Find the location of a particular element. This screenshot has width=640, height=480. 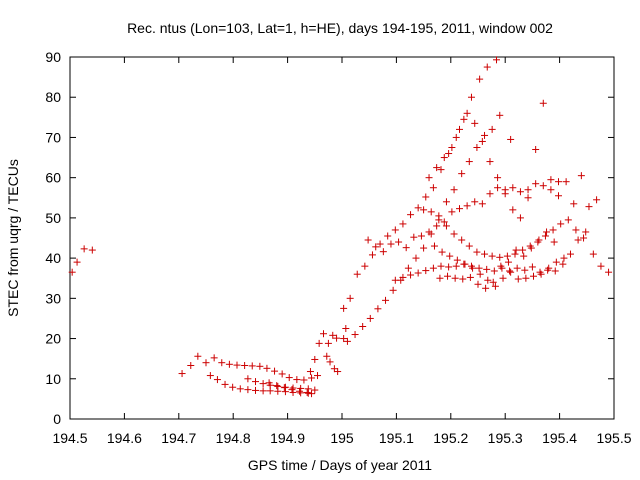

y-tick-label: 40 is located at coordinates (53, 258).